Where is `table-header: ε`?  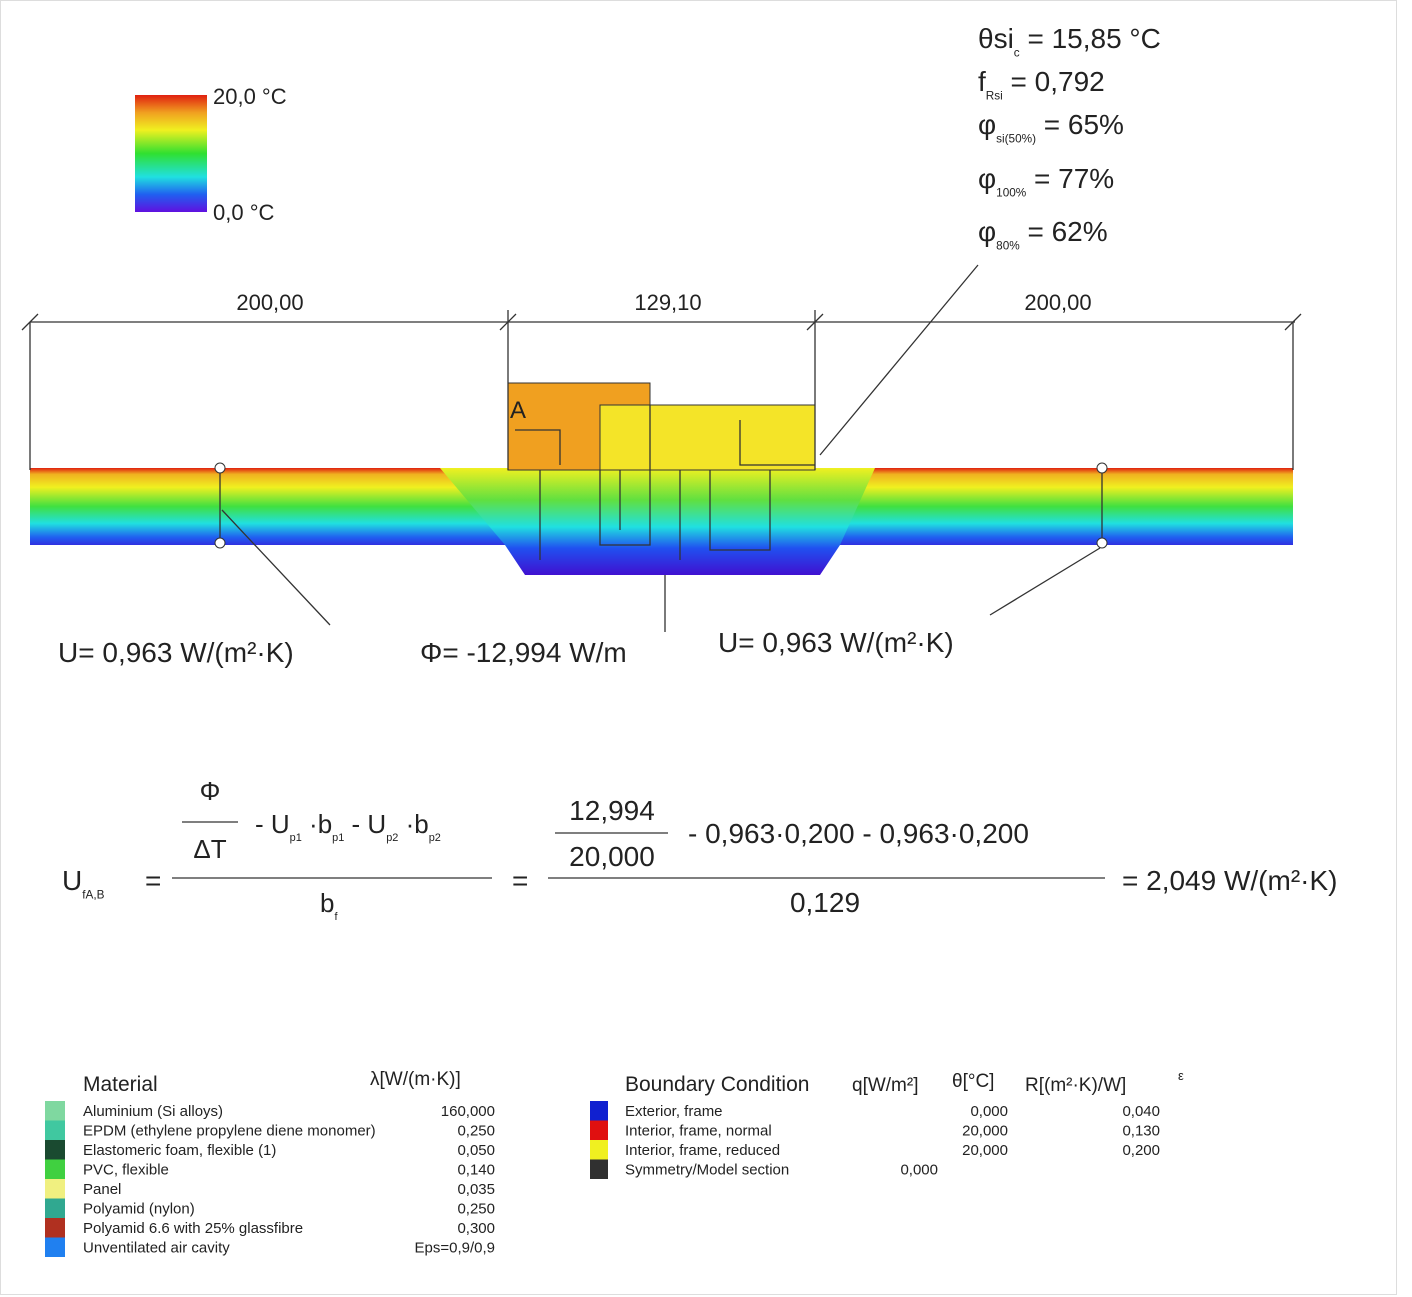 table-header: ε is located at coordinates (1181, 1075).